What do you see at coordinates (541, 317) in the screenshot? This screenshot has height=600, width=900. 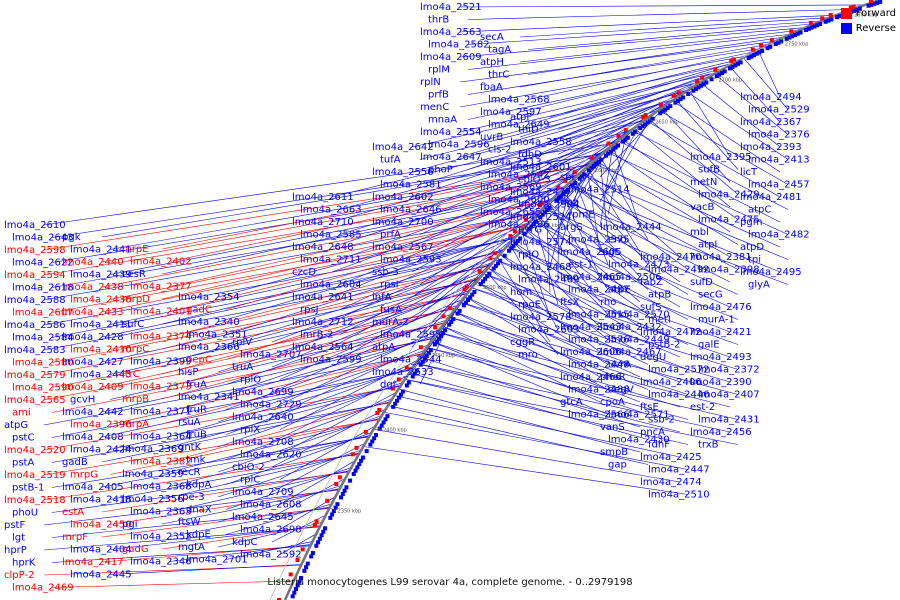 I see `gene-label: lmo4a_2578` at bounding box center [541, 317].